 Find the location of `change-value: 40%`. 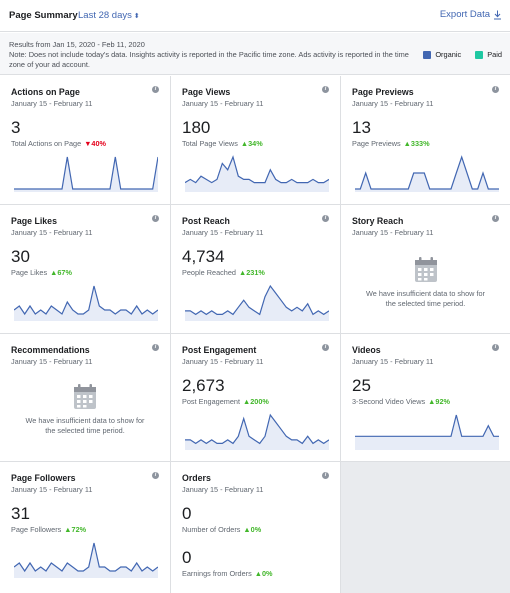

change-value: 40% is located at coordinates (99, 143).